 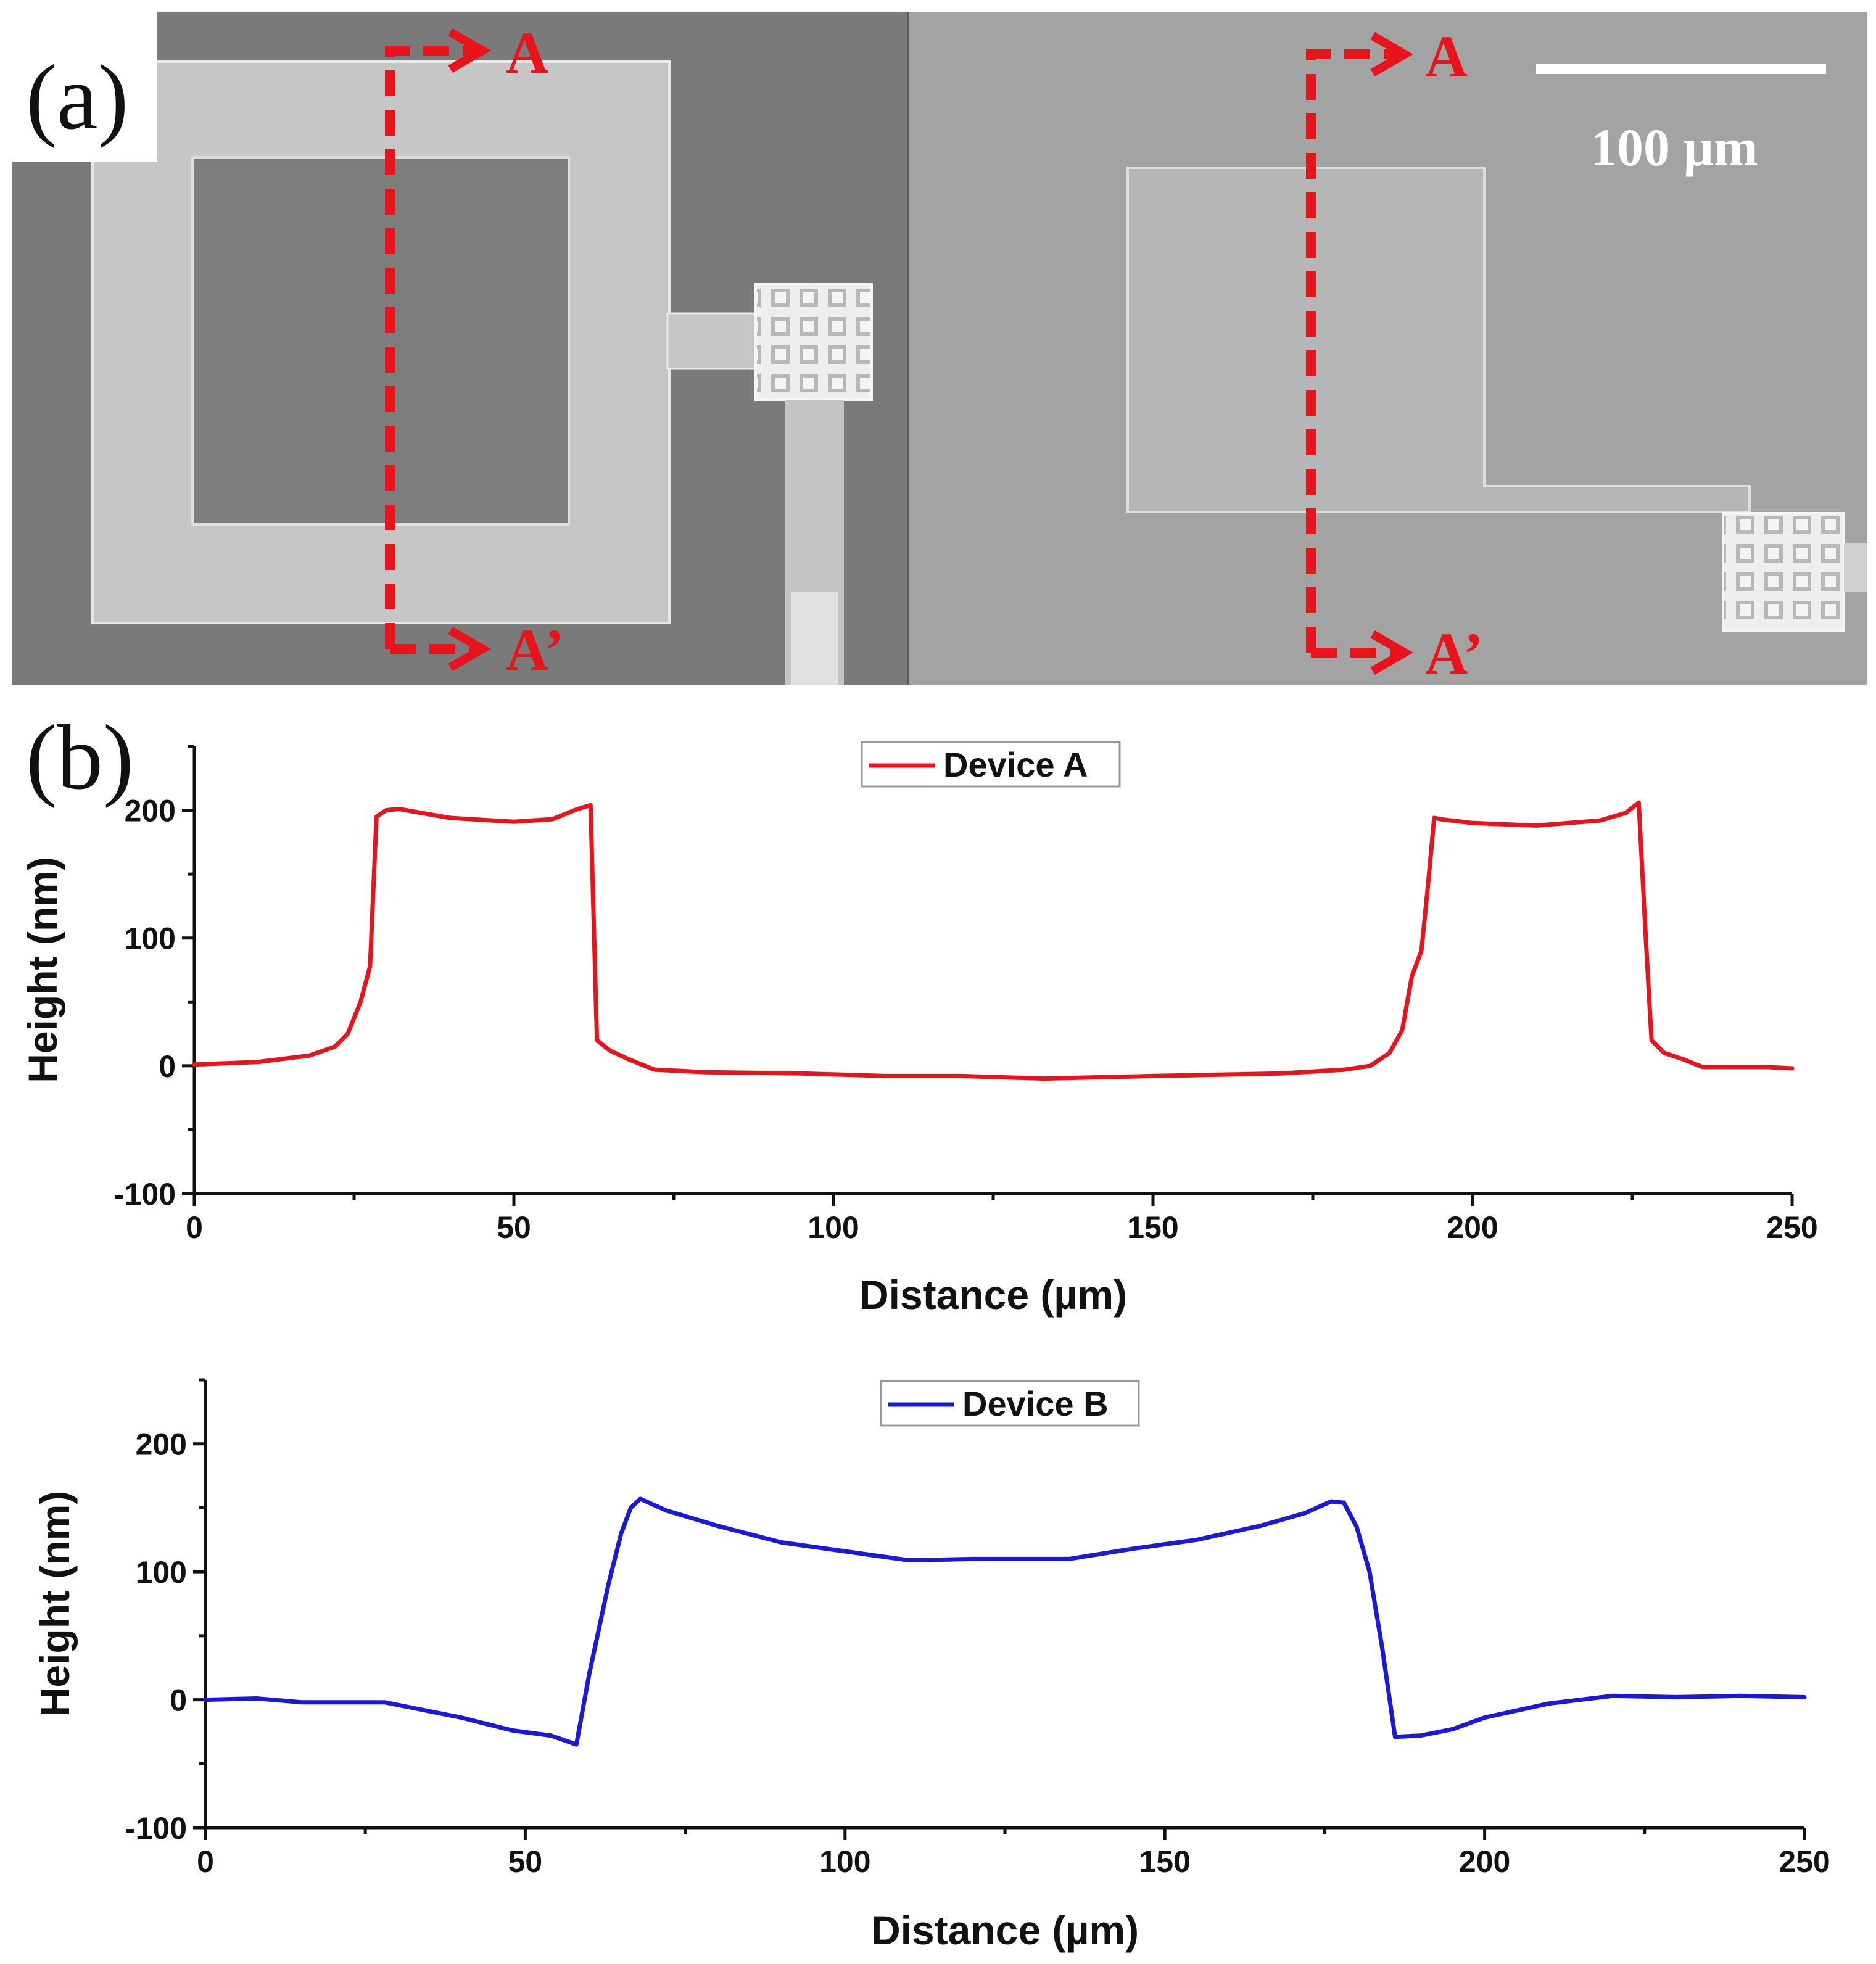 I want to click on panel-b-label: (b), so click(x=80, y=757).